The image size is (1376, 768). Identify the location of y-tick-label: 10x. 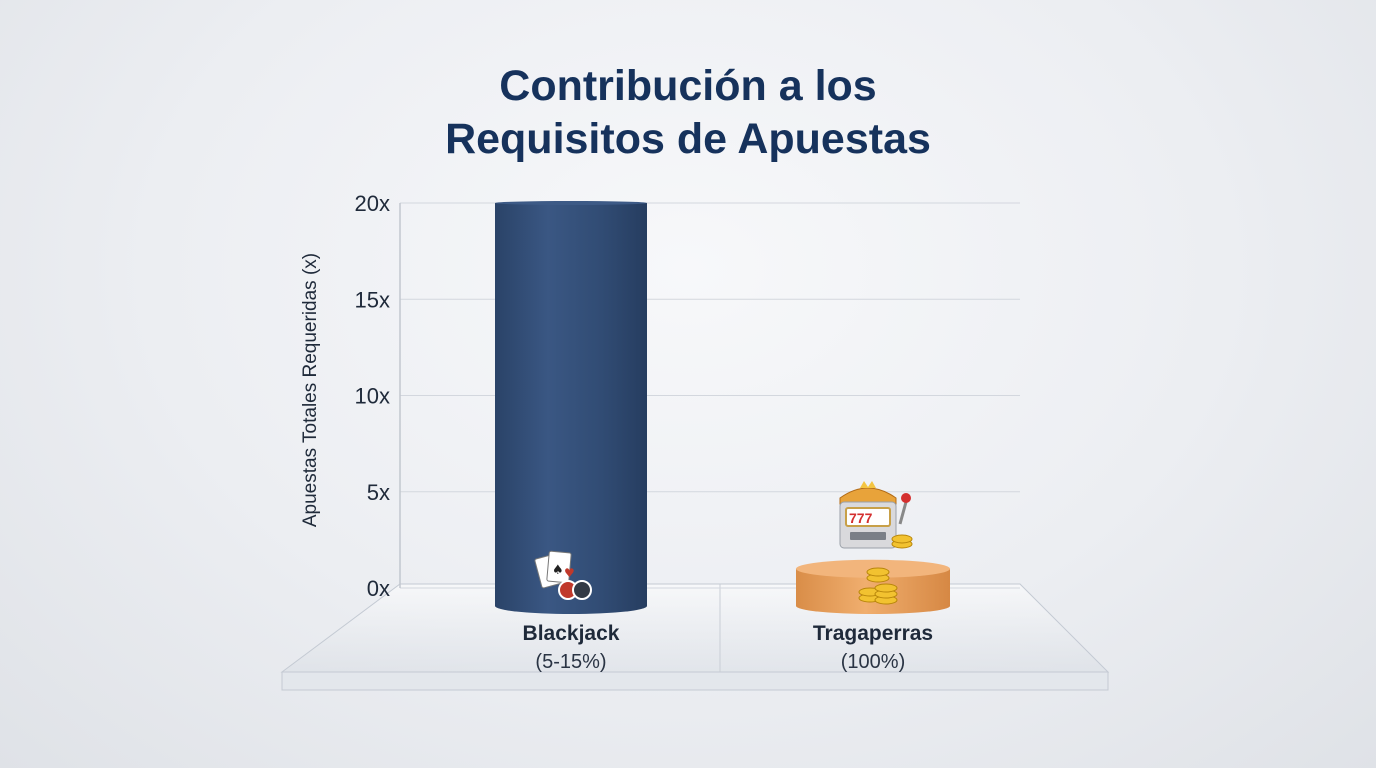
(372, 396).